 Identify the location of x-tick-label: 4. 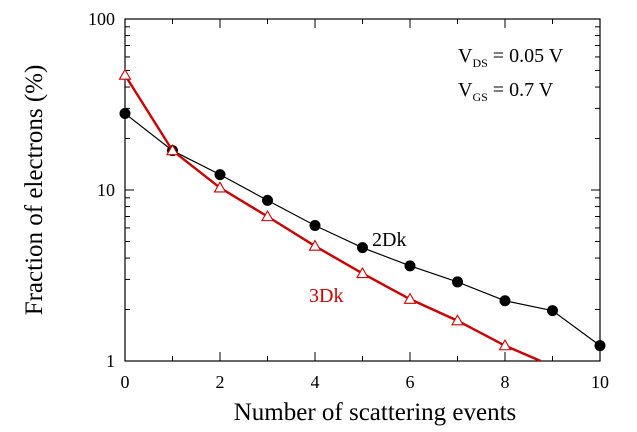
(315, 382).